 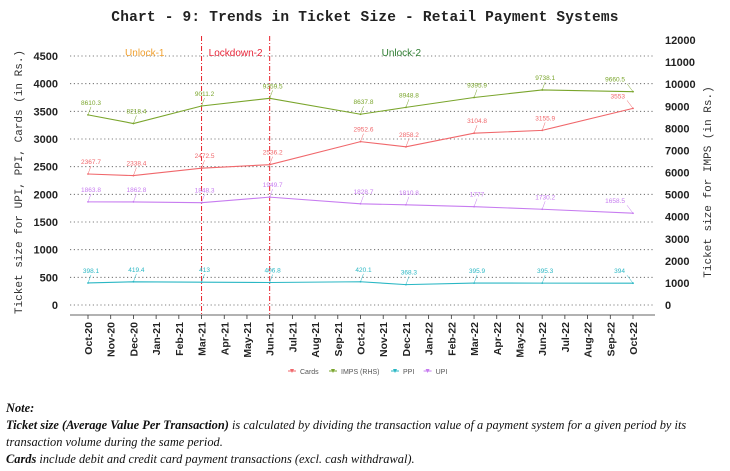 What do you see at coordinates (363, 270) in the screenshot?
I see `data-label: 420.1` at bounding box center [363, 270].